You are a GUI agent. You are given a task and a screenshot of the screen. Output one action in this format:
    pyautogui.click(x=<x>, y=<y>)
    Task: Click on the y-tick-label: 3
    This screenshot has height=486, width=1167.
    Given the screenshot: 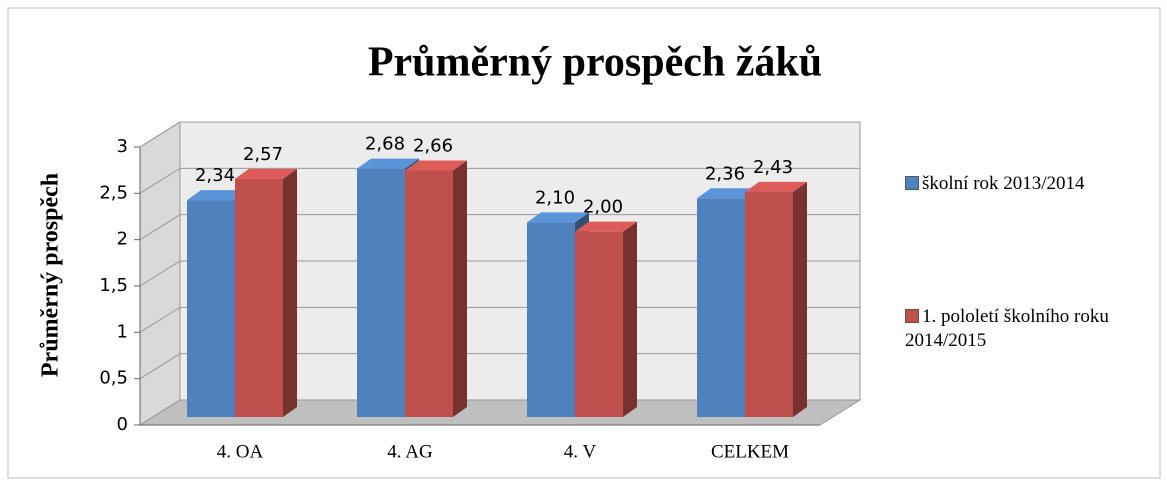 What is the action you would take?
    pyautogui.click(x=122, y=146)
    